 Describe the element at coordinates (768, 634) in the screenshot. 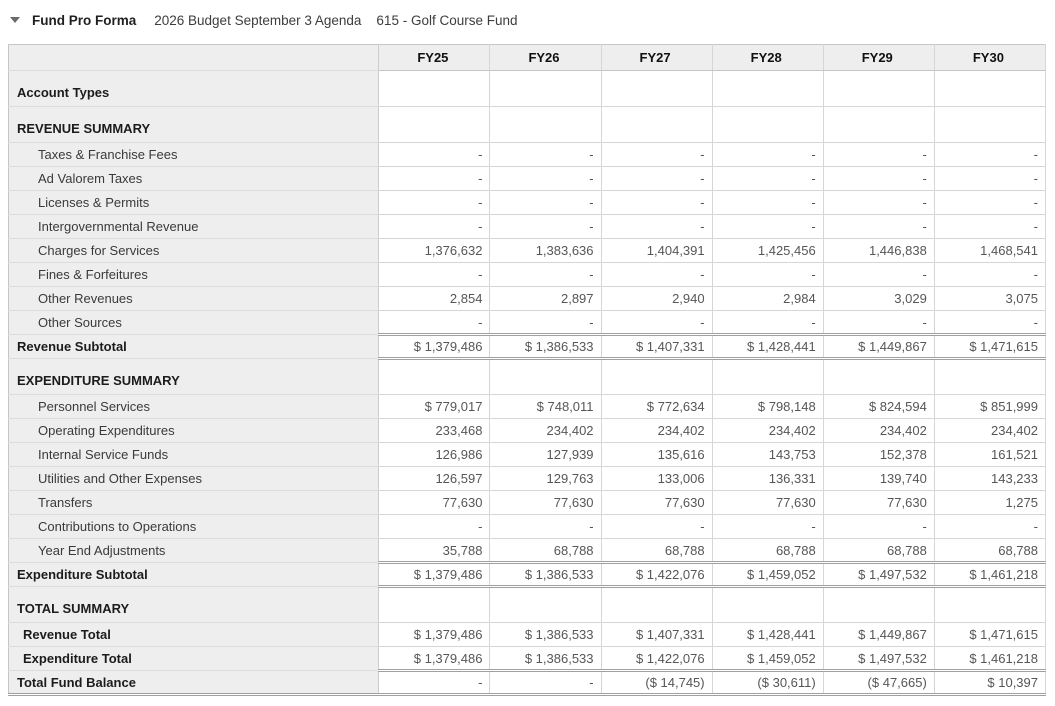

I see `value-cell: $ 1,428,441` at that location.